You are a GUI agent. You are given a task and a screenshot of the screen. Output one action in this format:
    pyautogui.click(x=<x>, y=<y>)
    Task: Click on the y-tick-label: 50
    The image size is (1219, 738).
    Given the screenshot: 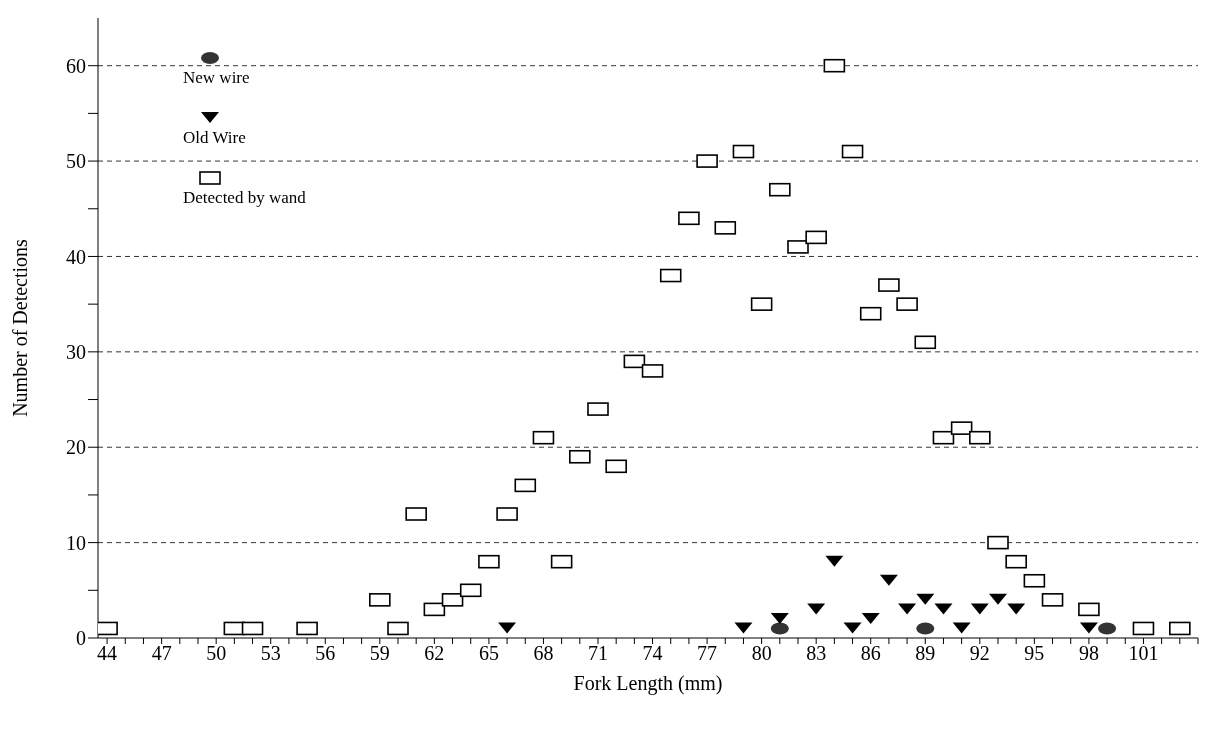 What is the action you would take?
    pyautogui.click(x=76, y=161)
    